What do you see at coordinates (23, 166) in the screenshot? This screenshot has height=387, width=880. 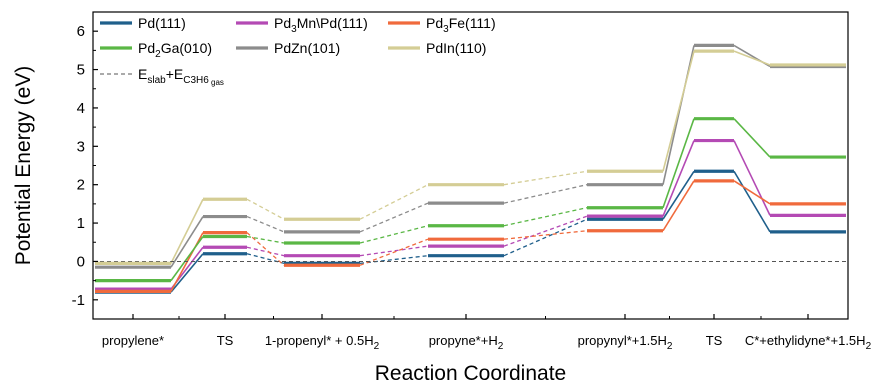 I see `y-axis-title: Potential Energy (eV)` at bounding box center [23, 166].